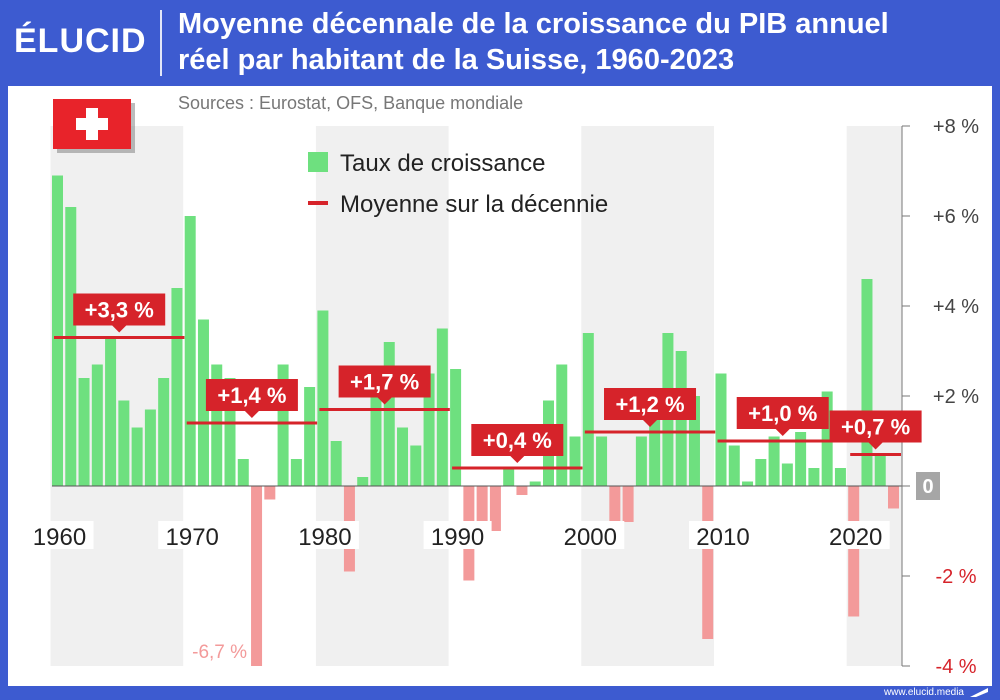 This screenshot has width=1000, height=700. What do you see at coordinates (177, 387) in the screenshot?
I see `bar-1969` at bounding box center [177, 387].